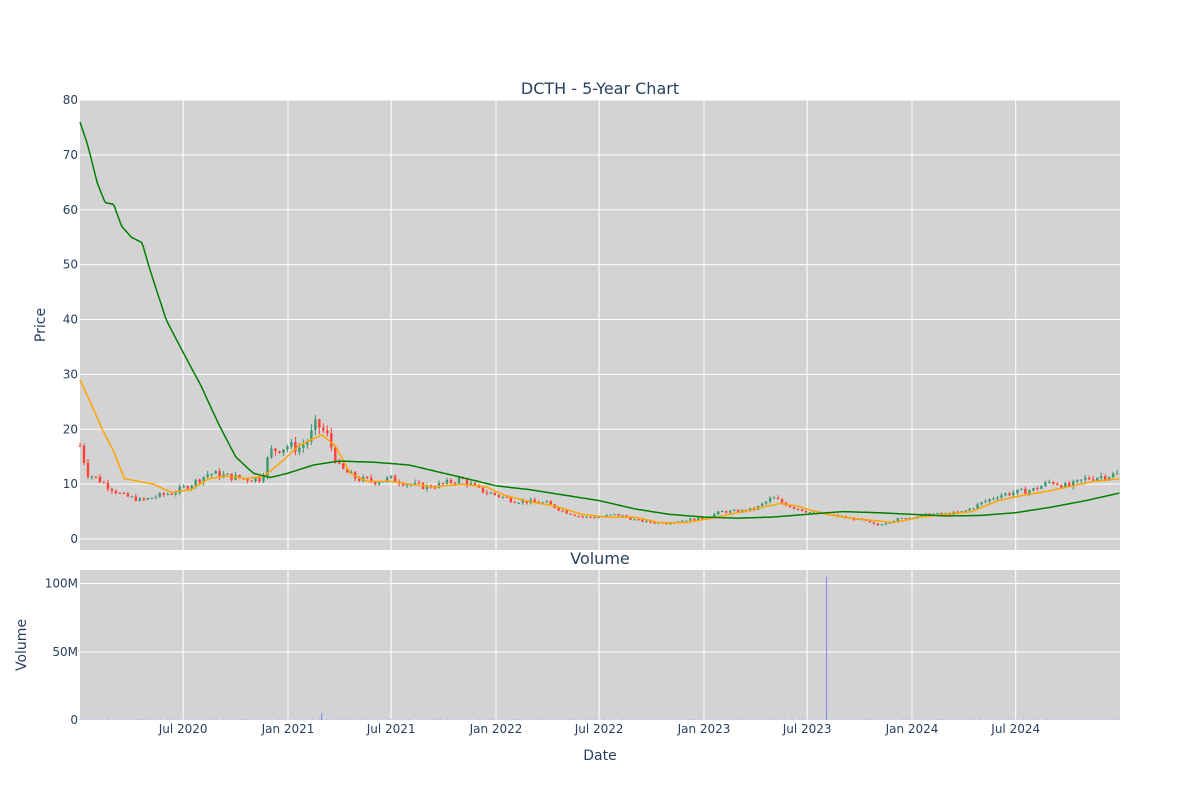  Describe the element at coordinates (912, 729) in the screenshot. I see `x-tick-label: Jan 2024` at that location.